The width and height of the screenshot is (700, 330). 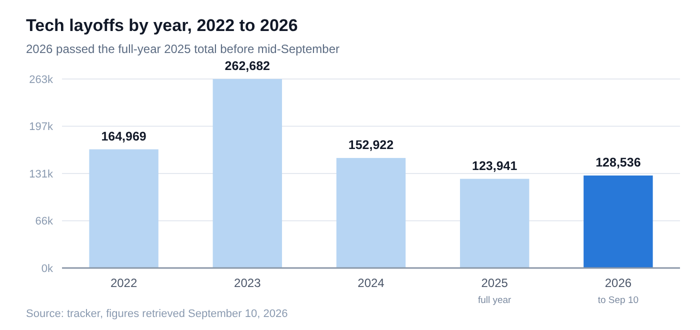 I want to click on data-label: 123,941, so click(x=495, y=165).